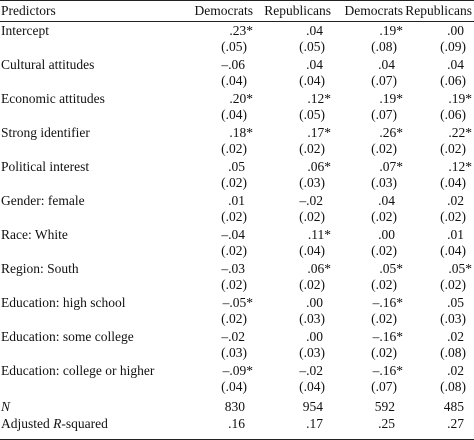 The height and width of the screenshot is (440, 474). What do you see at coordinates (294, 406) in the screenshot?
I see `n-cell: 954` at bounding box center [294, 406].